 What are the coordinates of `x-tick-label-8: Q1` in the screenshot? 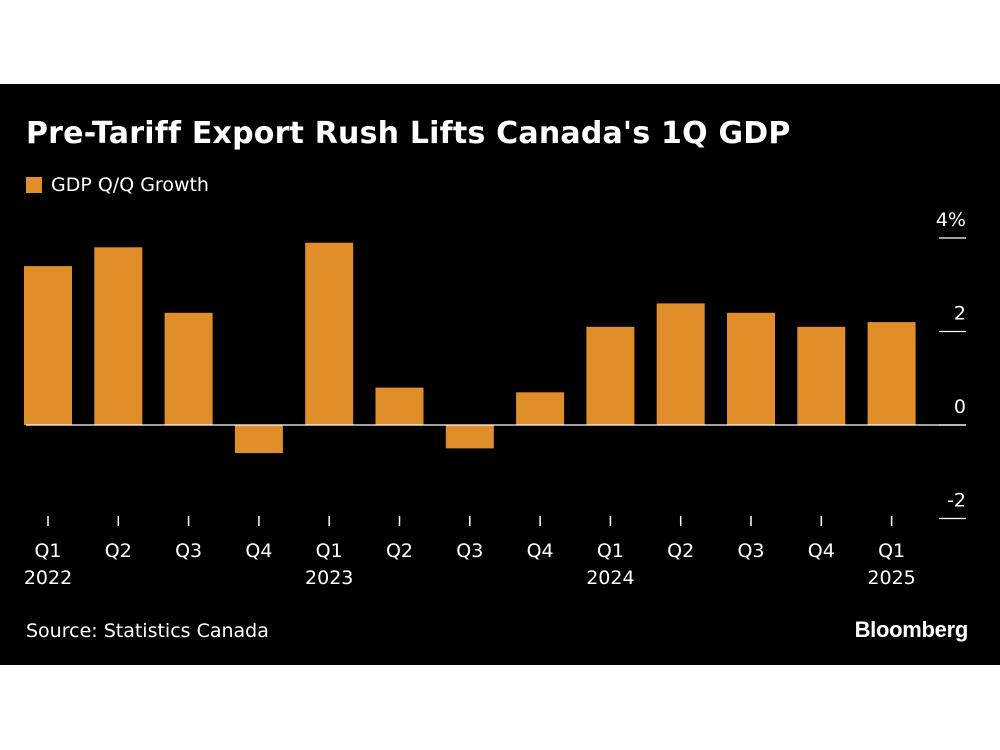 It's located at (610, 551).